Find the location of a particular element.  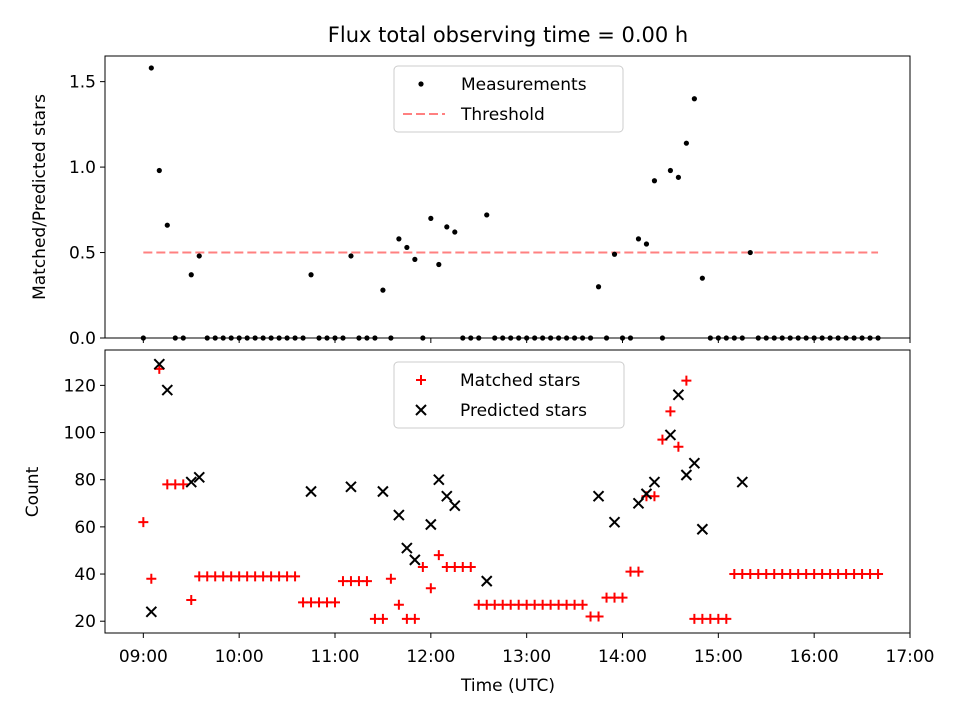

count-legend-box is located at coordinates (509, 395).